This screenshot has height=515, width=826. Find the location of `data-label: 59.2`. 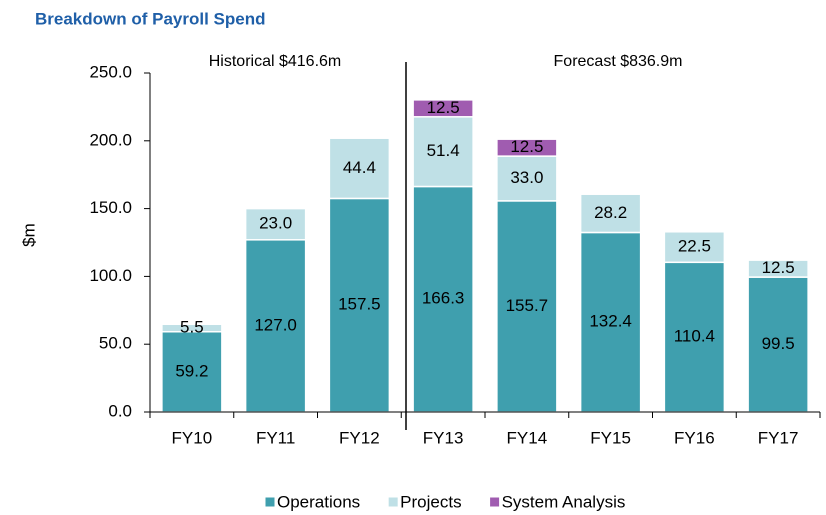

data-label: 59.2 is located at coordinates (191, 370).